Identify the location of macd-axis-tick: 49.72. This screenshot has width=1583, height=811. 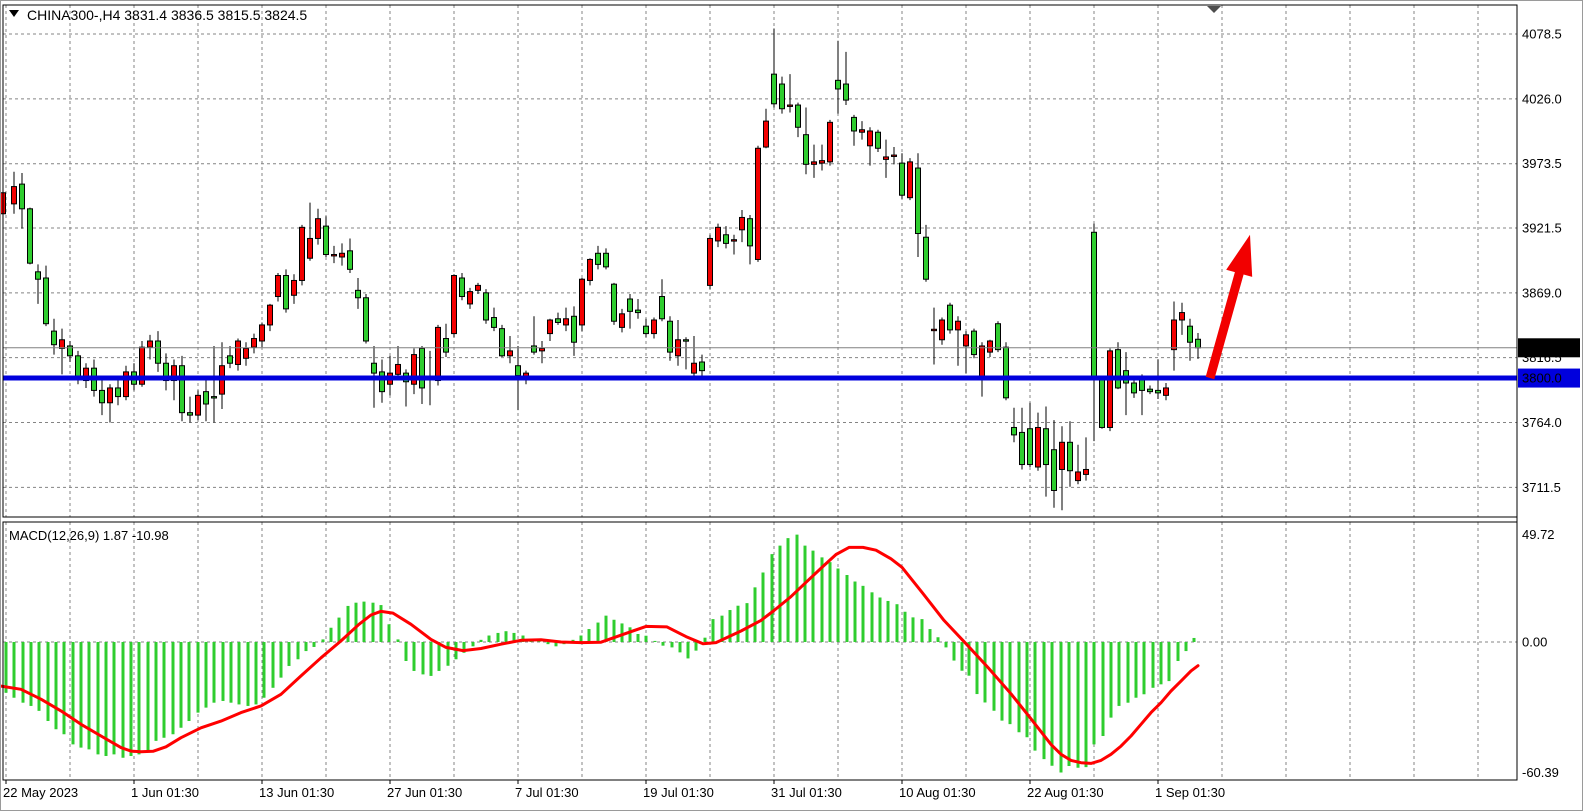
(1538, 534).